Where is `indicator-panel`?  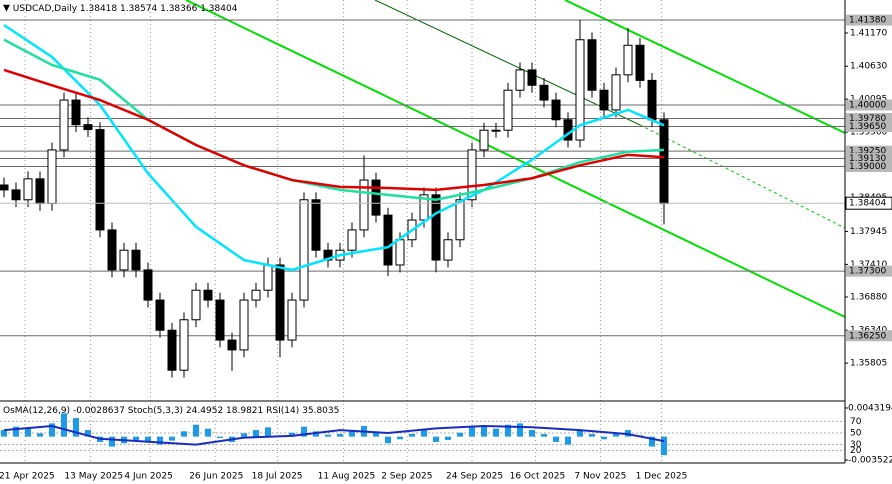
indicator-panel is located at coordinates (422, 434).